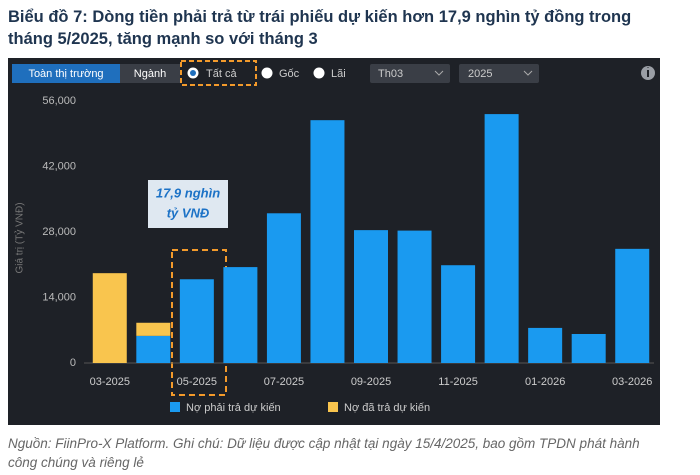 This screenshot has width=700, height=475. I want to click on y-tick-label: 0, so click(73, 363).